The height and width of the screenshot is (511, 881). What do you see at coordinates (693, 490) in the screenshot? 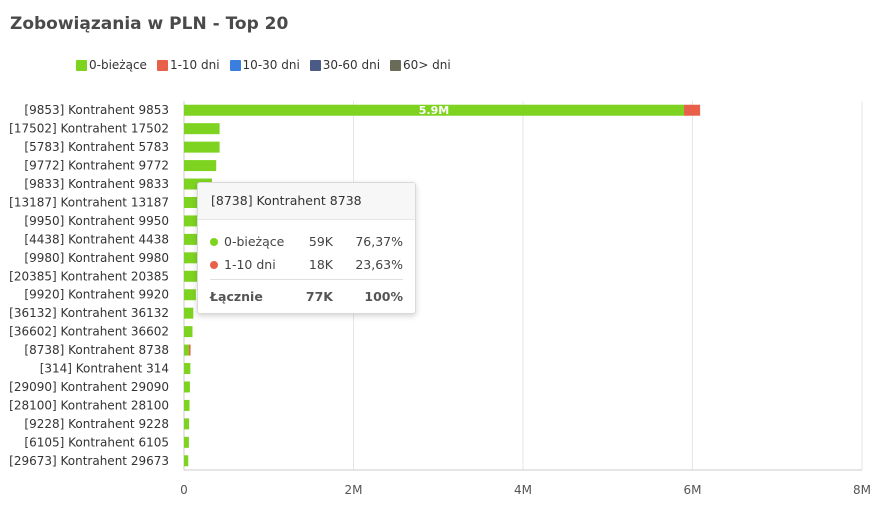
I see `x-tick-label: 6M` at bounding box center [693, 490].